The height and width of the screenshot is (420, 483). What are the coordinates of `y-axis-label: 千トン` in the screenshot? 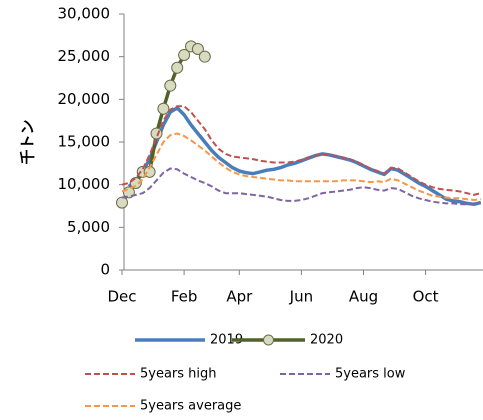 It's located at (28, 141).